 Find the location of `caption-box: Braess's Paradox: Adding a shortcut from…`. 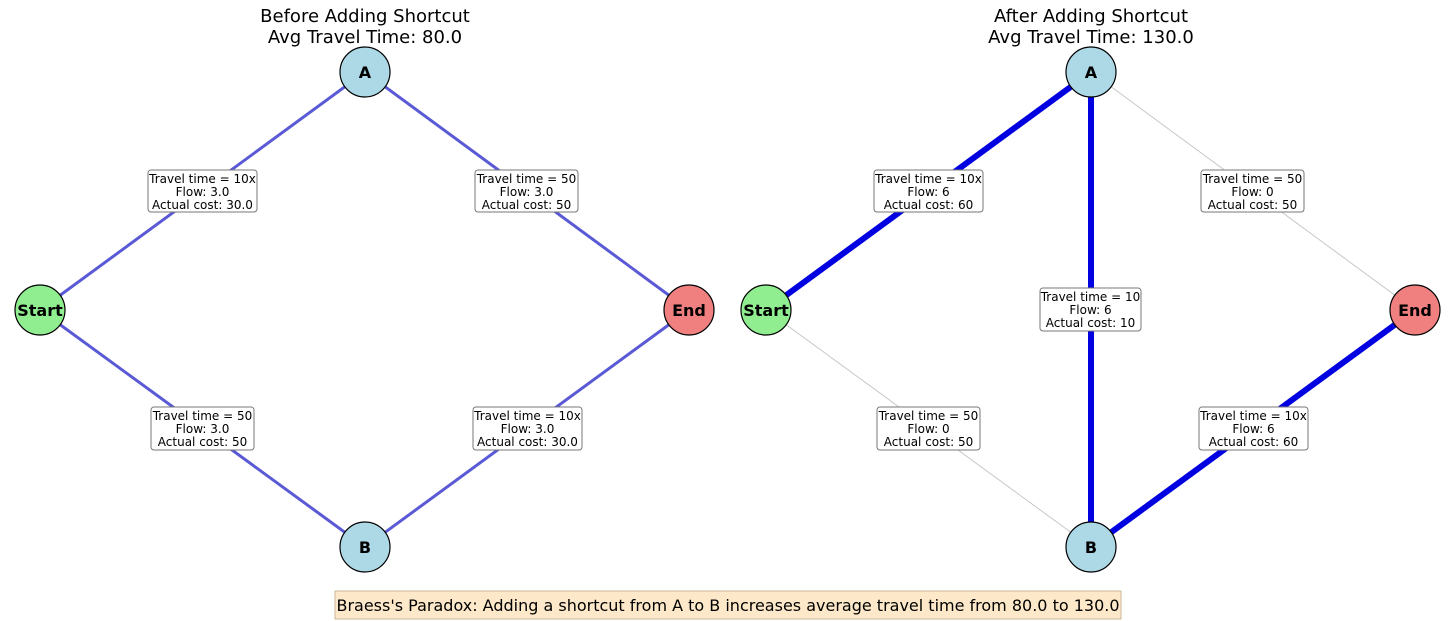

caption-box: Braess's Paradox: Adding a shortcut from… is located at coordinates (728, 605).